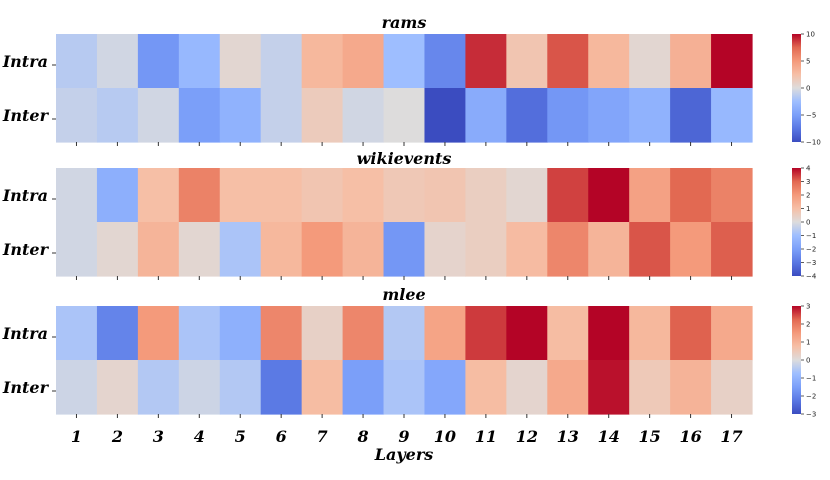 This screenshot has height=480, width=830. What do you see at coordinates (281, 436) in the screenshot?
I see `x-tick-label-6: 6` at bounding box center [281, 436].